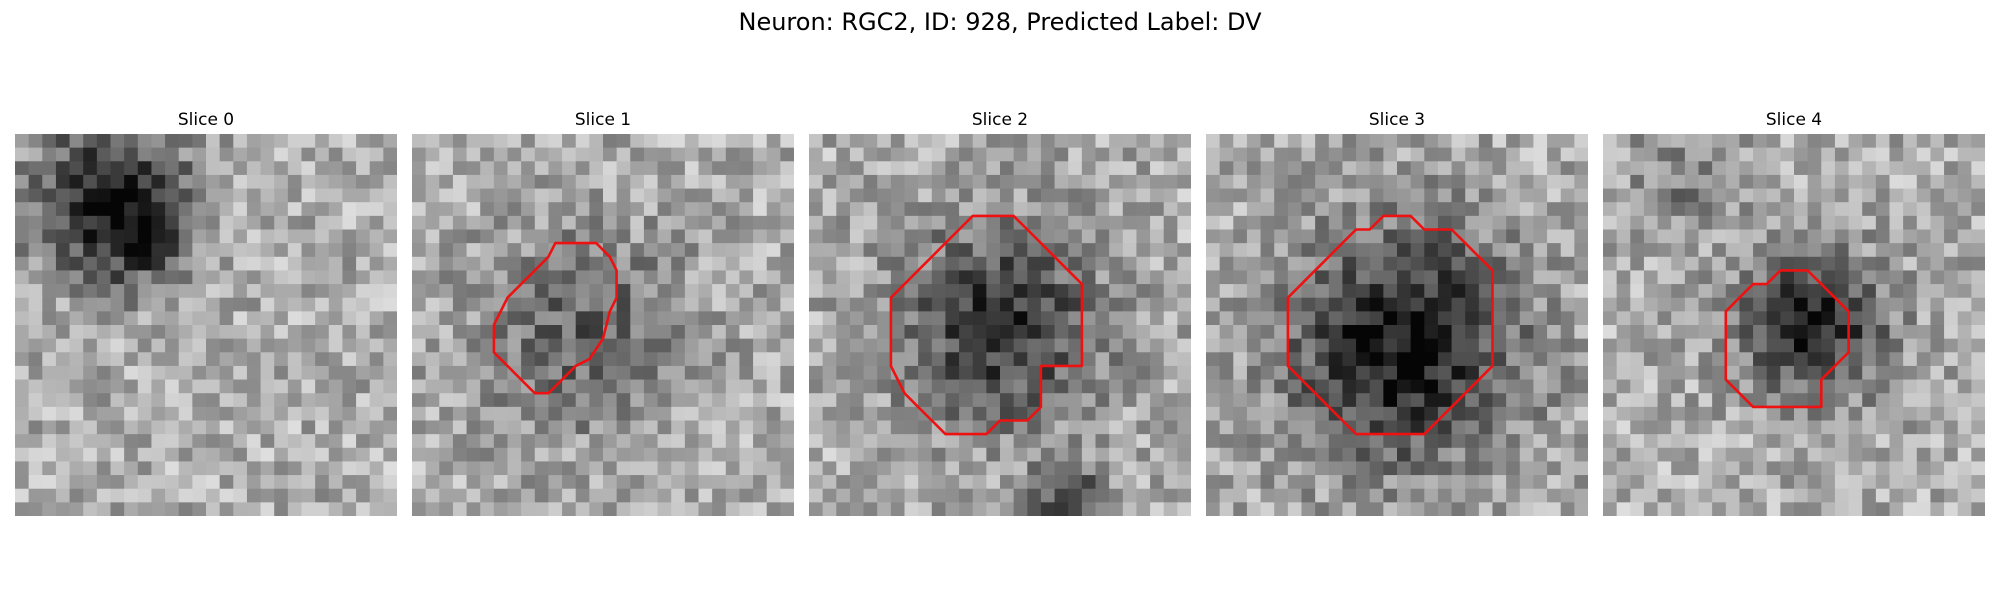 The image size is (2000, 600). What do you see at coordinates (1397, 120) in the screenshot?
I see `slice-title: Slice 3` at bounding box center [1397, 120].